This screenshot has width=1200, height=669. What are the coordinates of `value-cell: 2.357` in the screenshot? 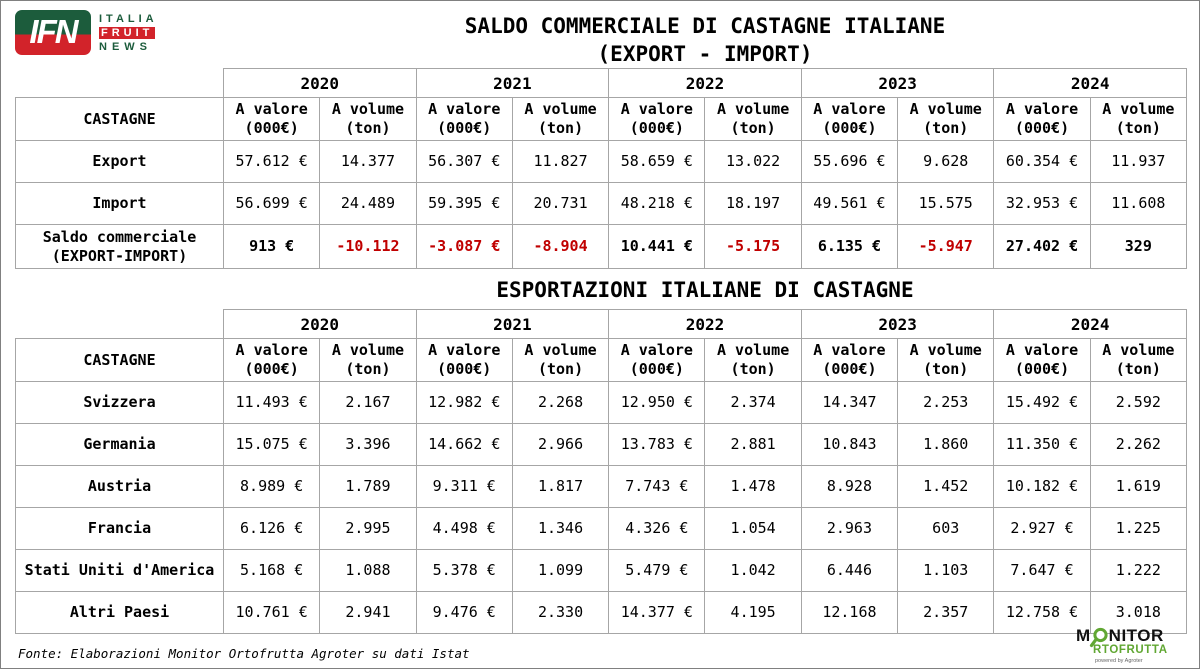 It's located at (946, 612).